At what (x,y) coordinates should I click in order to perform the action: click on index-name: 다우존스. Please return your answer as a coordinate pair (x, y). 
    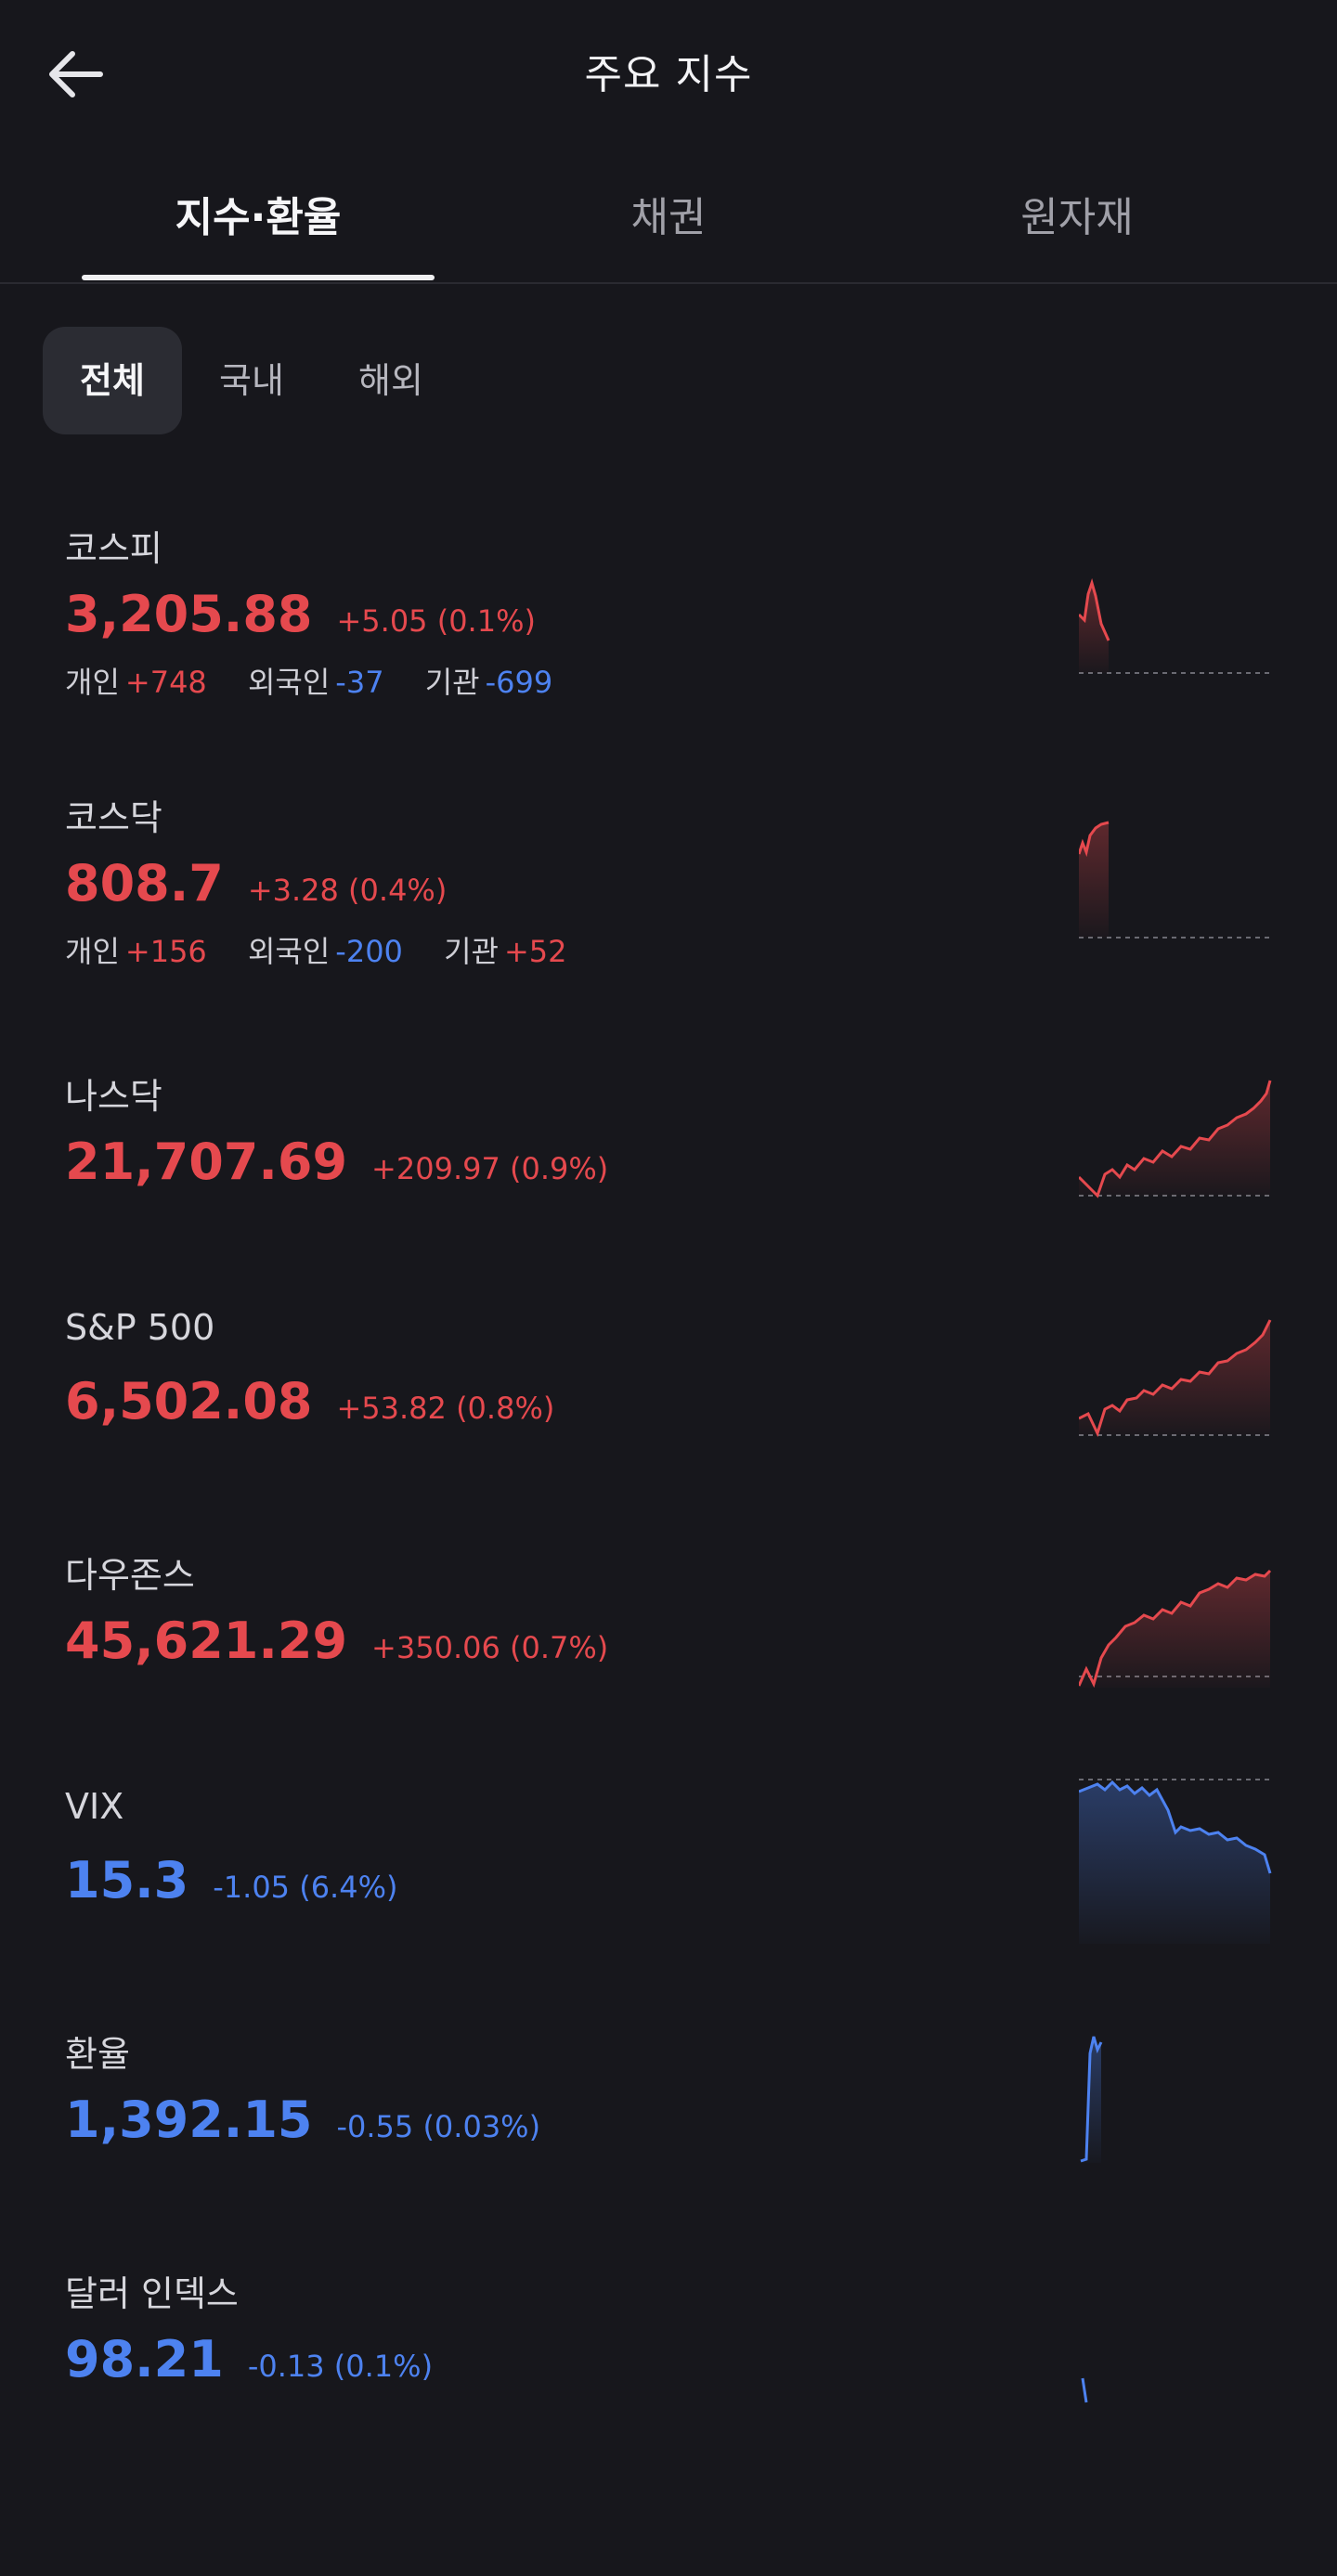
    Looking at the image, I should click on (130, 1575).